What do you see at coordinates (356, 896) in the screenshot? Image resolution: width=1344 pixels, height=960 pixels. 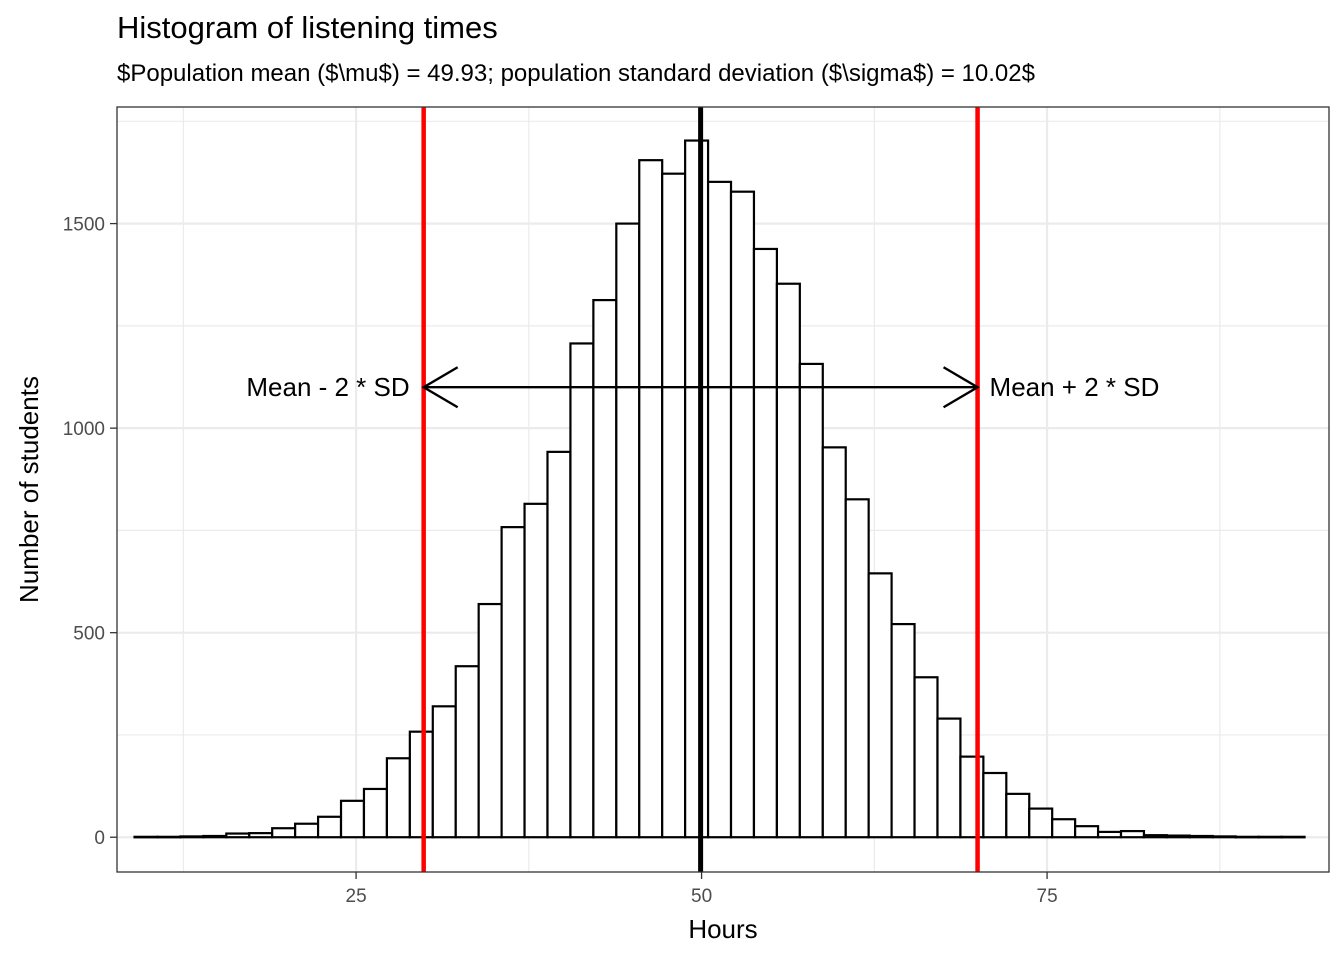 I see `x-tick-label: 25` at bounding box center [356, 896].